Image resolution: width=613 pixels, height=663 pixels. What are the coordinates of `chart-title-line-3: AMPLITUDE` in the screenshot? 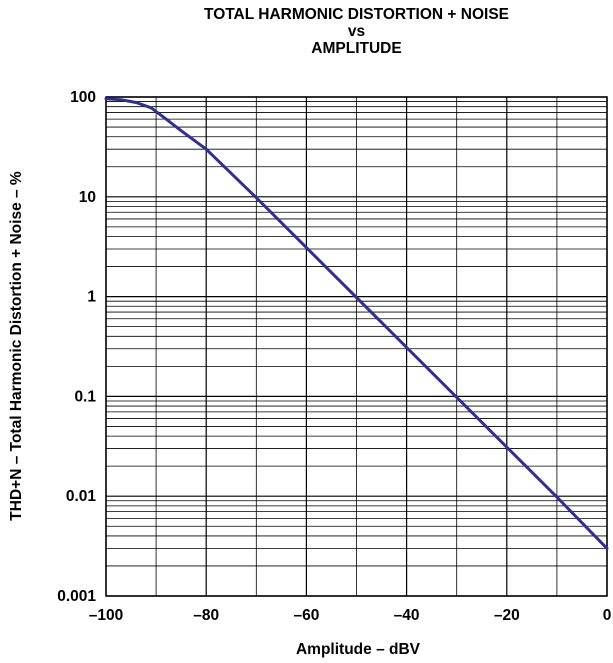 It's located at (356, 48).